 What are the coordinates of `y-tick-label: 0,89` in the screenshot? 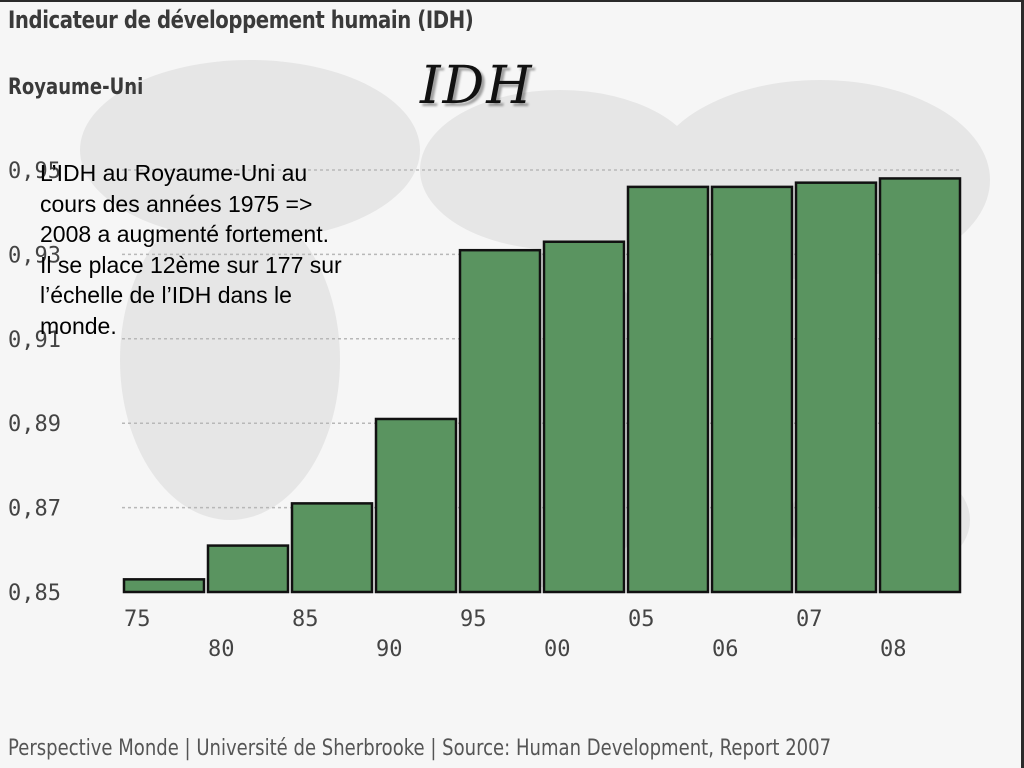 It's located at (34, 424).